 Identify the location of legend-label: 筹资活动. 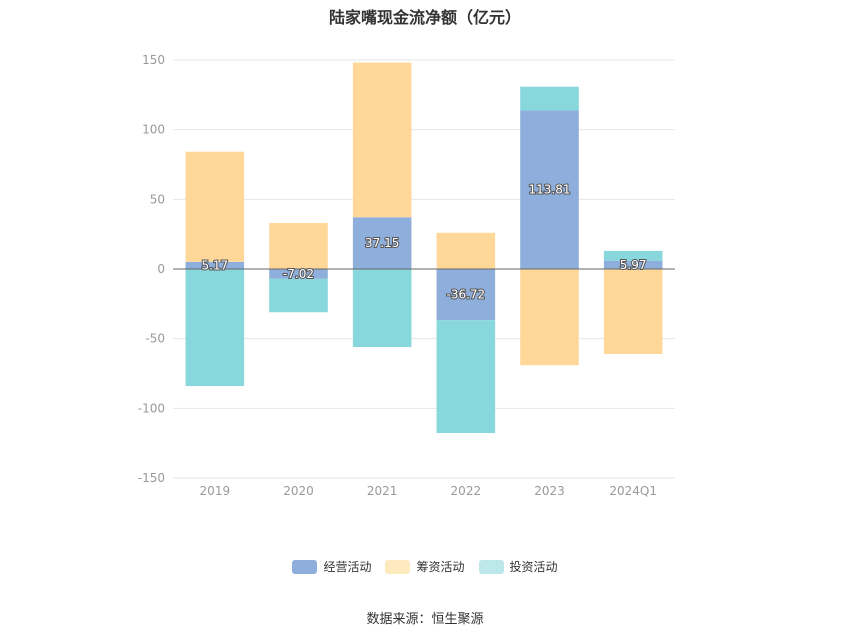
(440, 567).